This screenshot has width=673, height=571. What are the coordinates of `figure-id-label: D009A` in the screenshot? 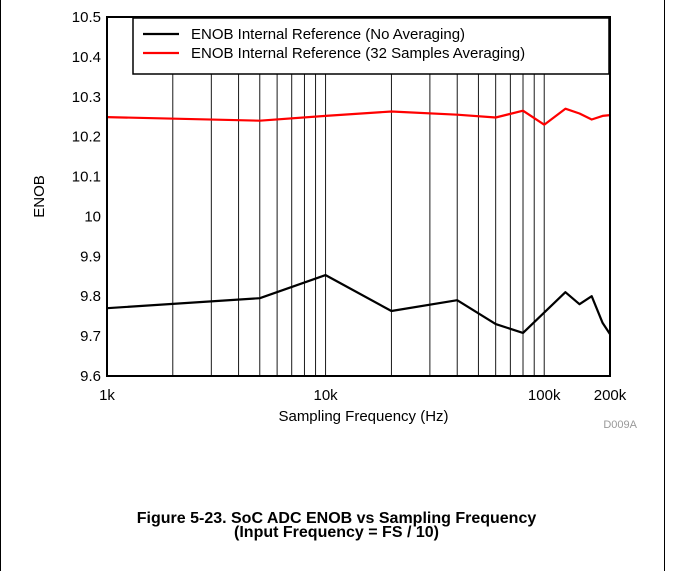 It's located at (620, 425).